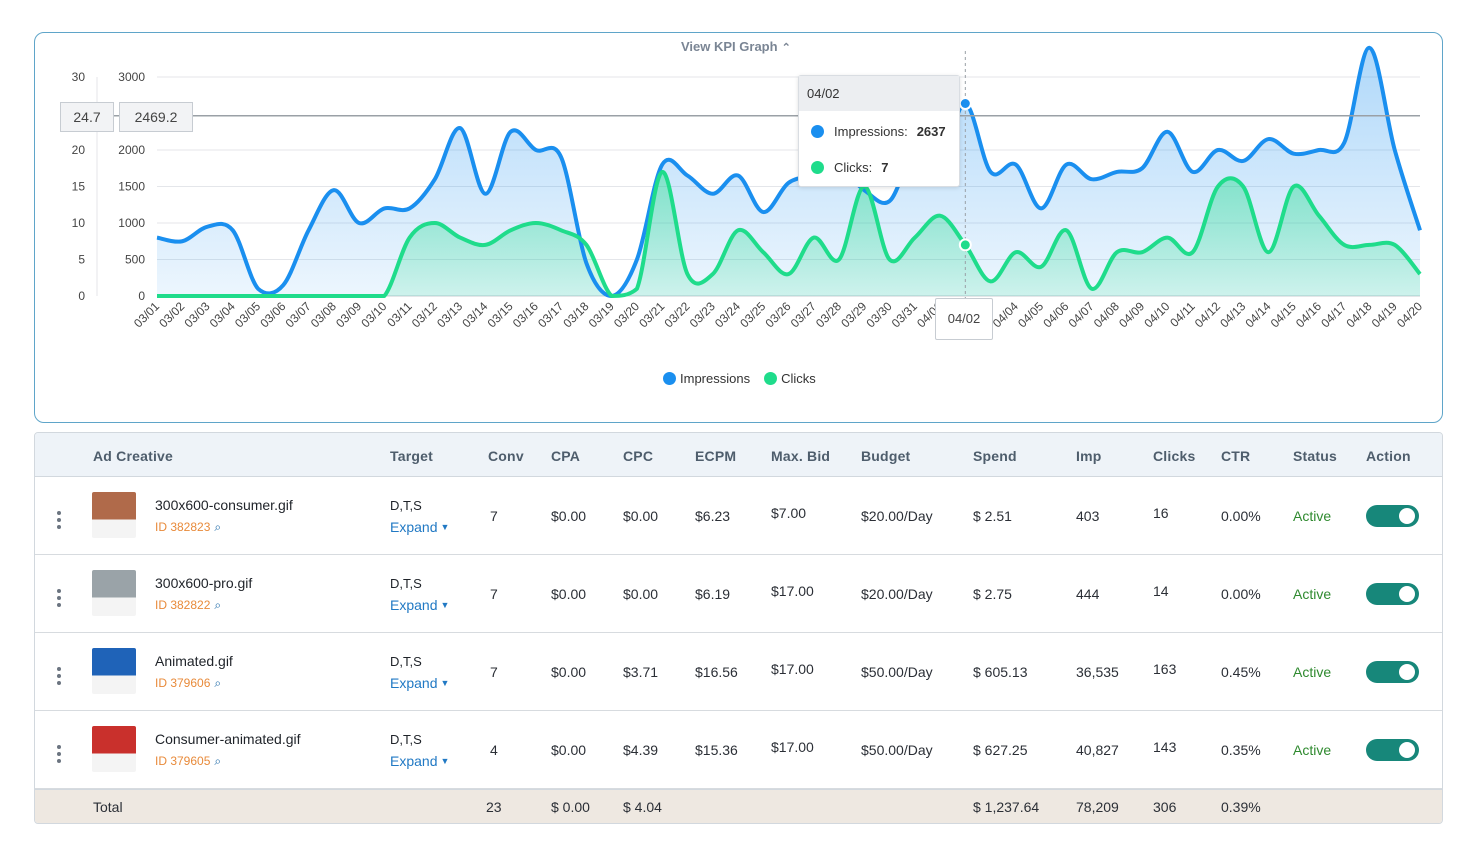  What do you see at coordinates (81, 260) in the screenshot?
I see `y-left-tick-label: 5` at bounding box center [81, 260].